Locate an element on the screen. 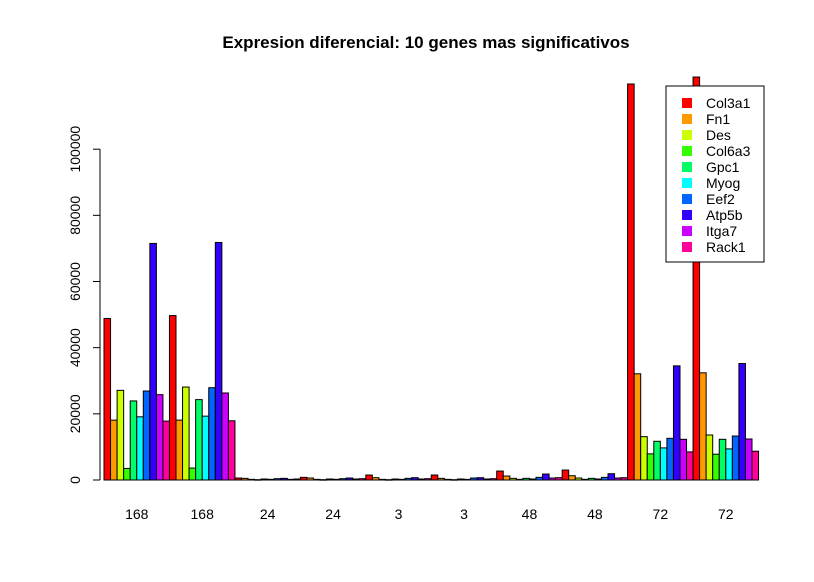 The width and height of the screenshot is (814, 582). y-tick-label: 20000 is located at coordinates (75, 413).